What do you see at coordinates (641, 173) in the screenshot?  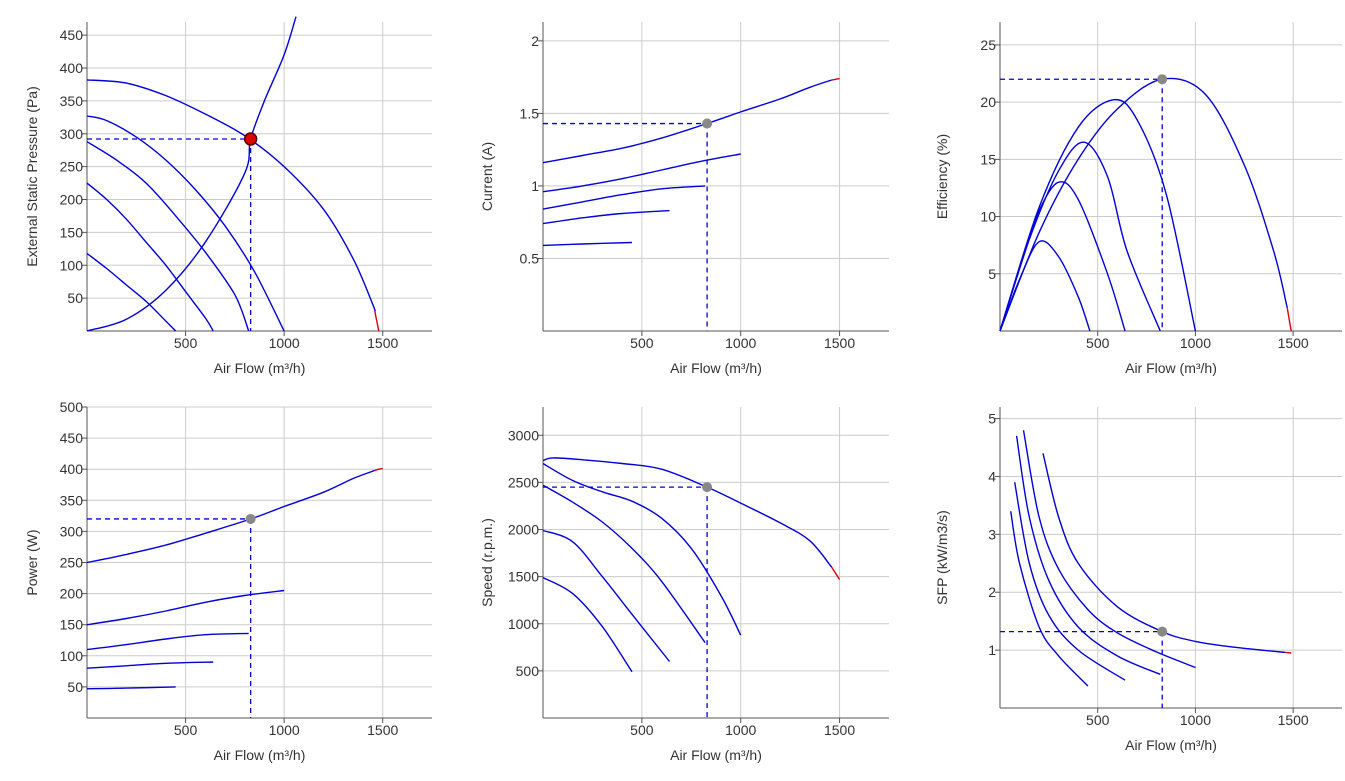 I see `current-series-2-line` at bounding box center [641, 173].